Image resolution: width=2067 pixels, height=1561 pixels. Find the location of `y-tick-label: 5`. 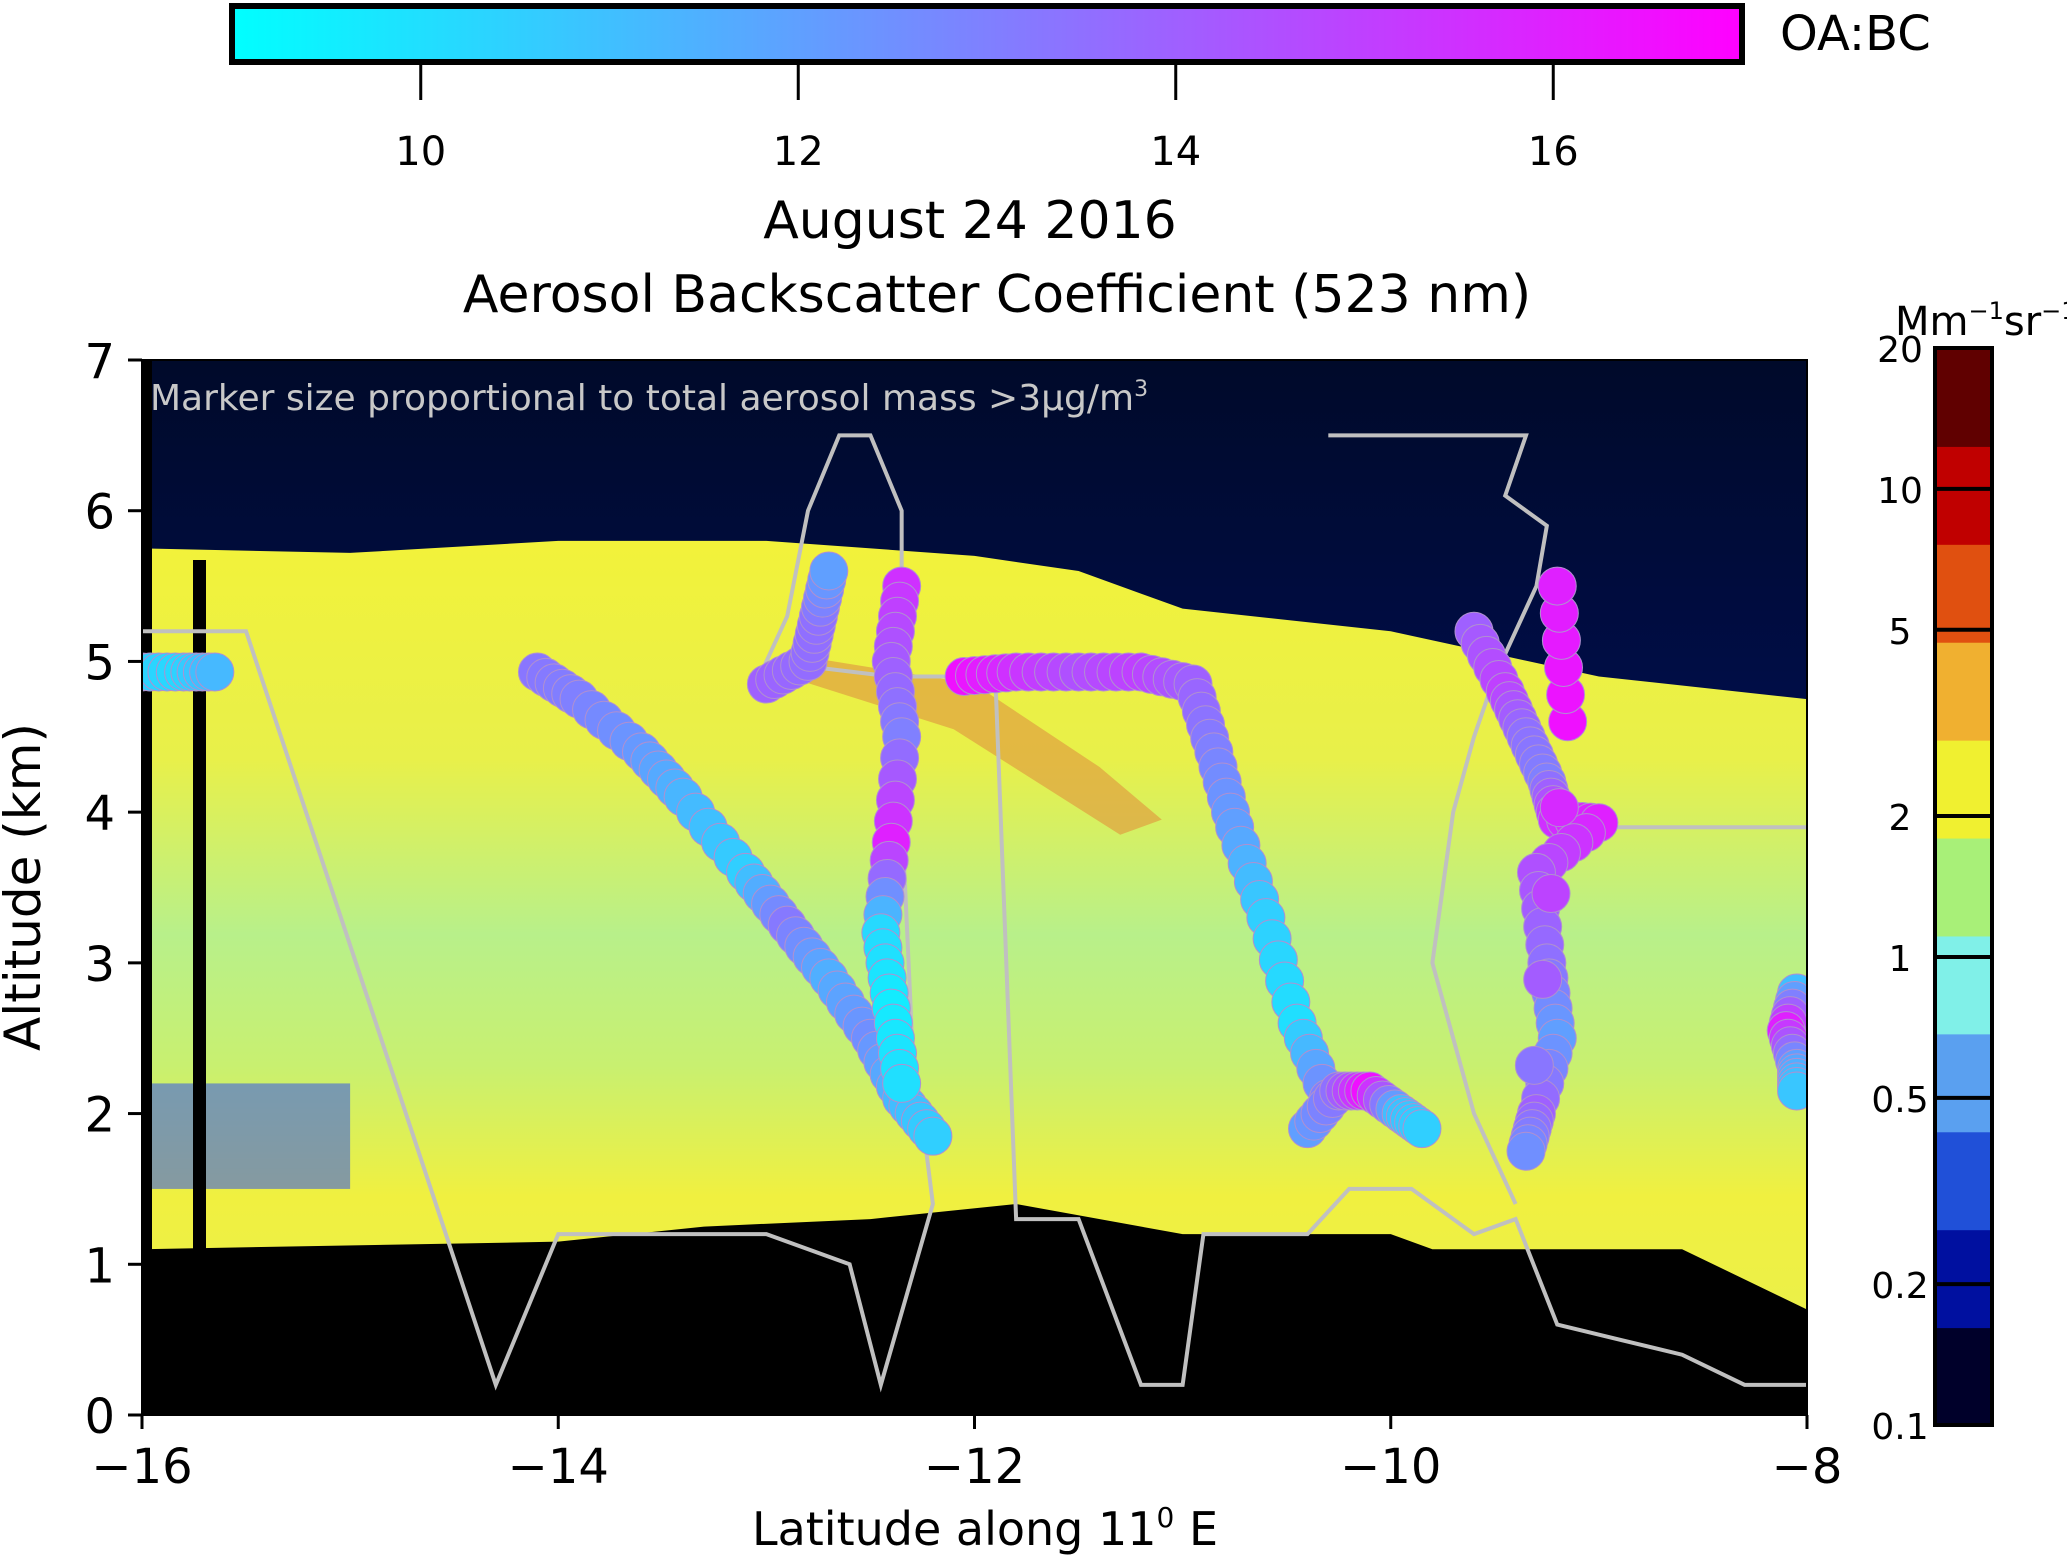

y-tick-label: 5 is located at coordinates (99, 663).